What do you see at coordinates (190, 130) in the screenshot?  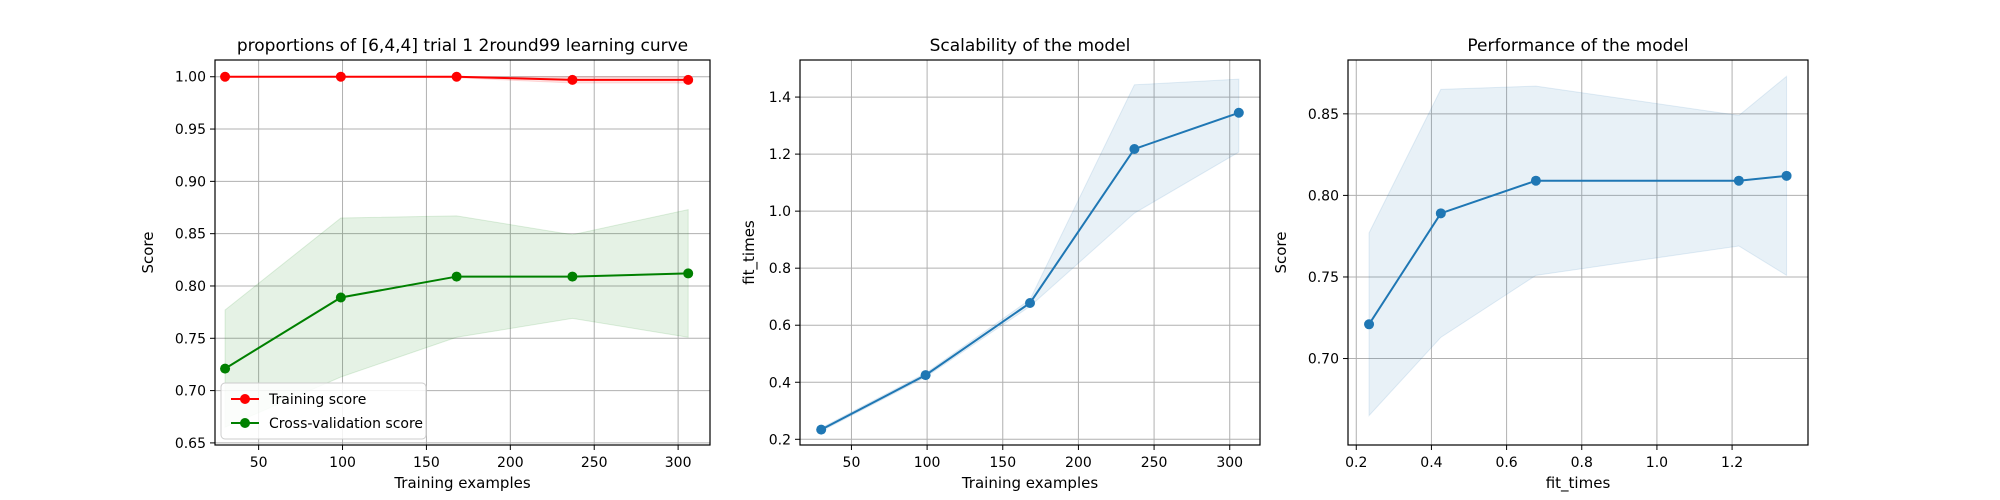 I see `y-tick-label: 0.95` at bounding box center [190, 130].